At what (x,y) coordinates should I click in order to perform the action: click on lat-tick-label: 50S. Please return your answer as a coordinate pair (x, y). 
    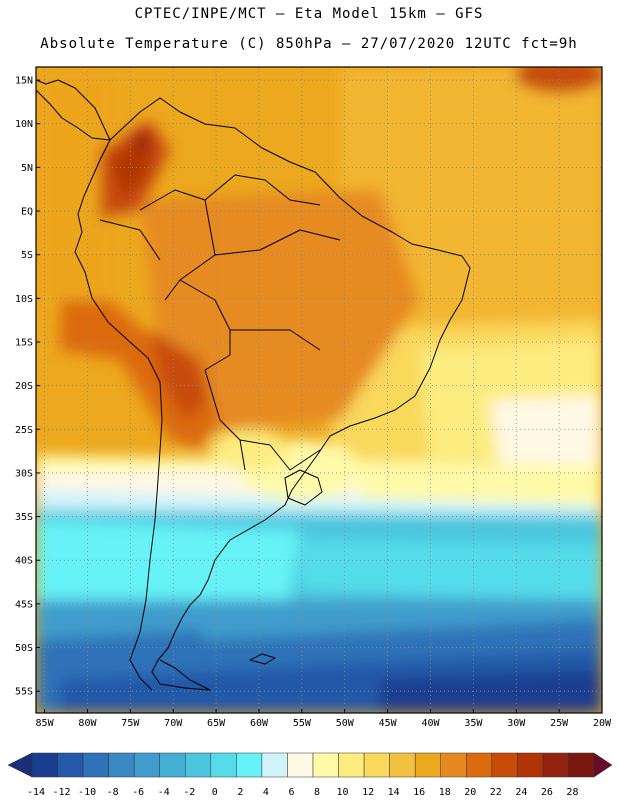
    Looking at the image, I should click on (24, 648).